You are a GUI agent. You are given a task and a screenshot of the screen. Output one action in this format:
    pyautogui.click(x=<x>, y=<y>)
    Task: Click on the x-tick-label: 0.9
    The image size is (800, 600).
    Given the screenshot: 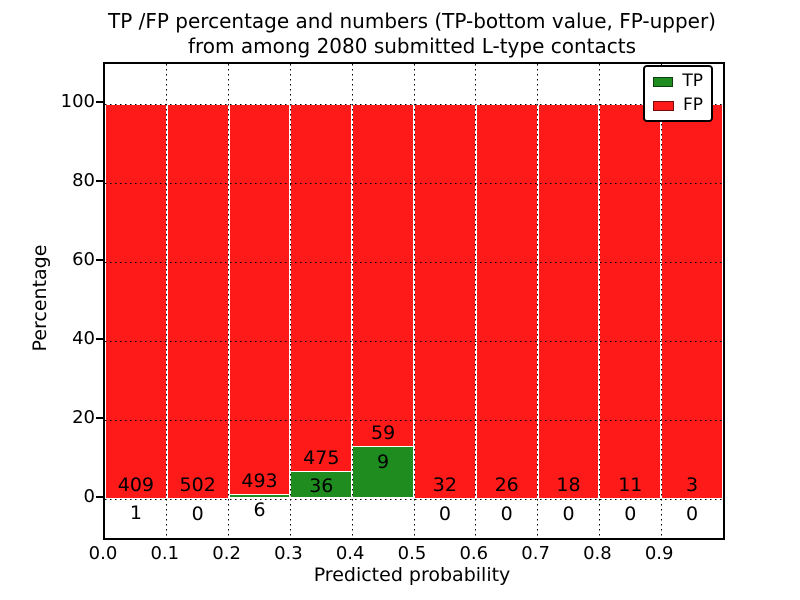 What is the action you would take?
    pyautogui.click(x=659, y=553)
    